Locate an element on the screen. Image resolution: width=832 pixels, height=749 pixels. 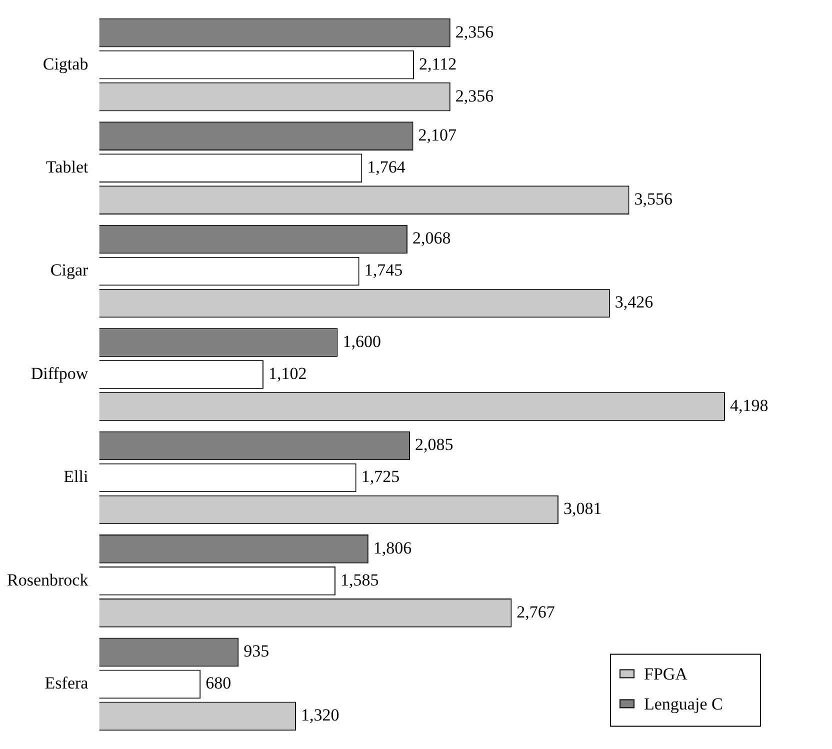
data-label: 2,107 is located at coordinates (438, 135).